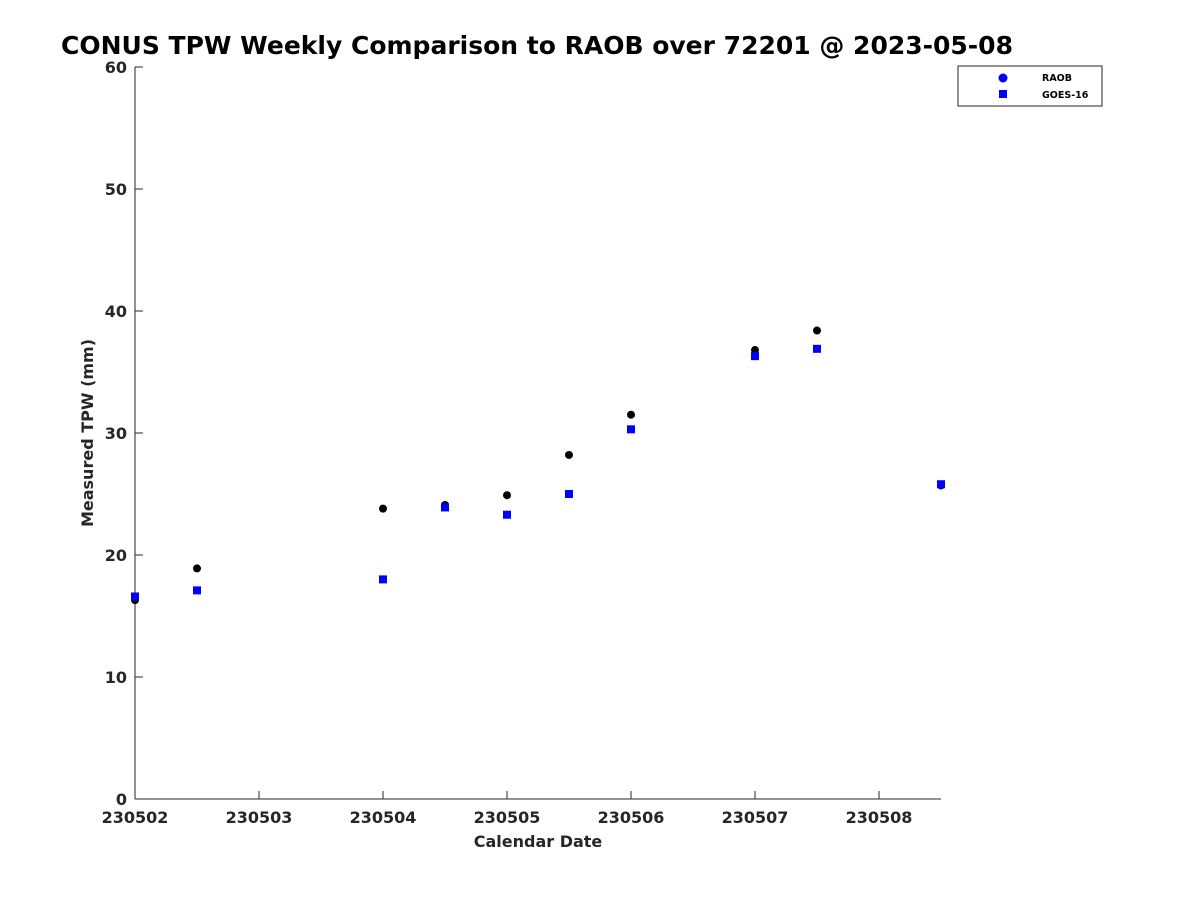 The height and width of the screenshot is (900, 1200). I want to click on y-tick-label: 20, so click(116, 555).